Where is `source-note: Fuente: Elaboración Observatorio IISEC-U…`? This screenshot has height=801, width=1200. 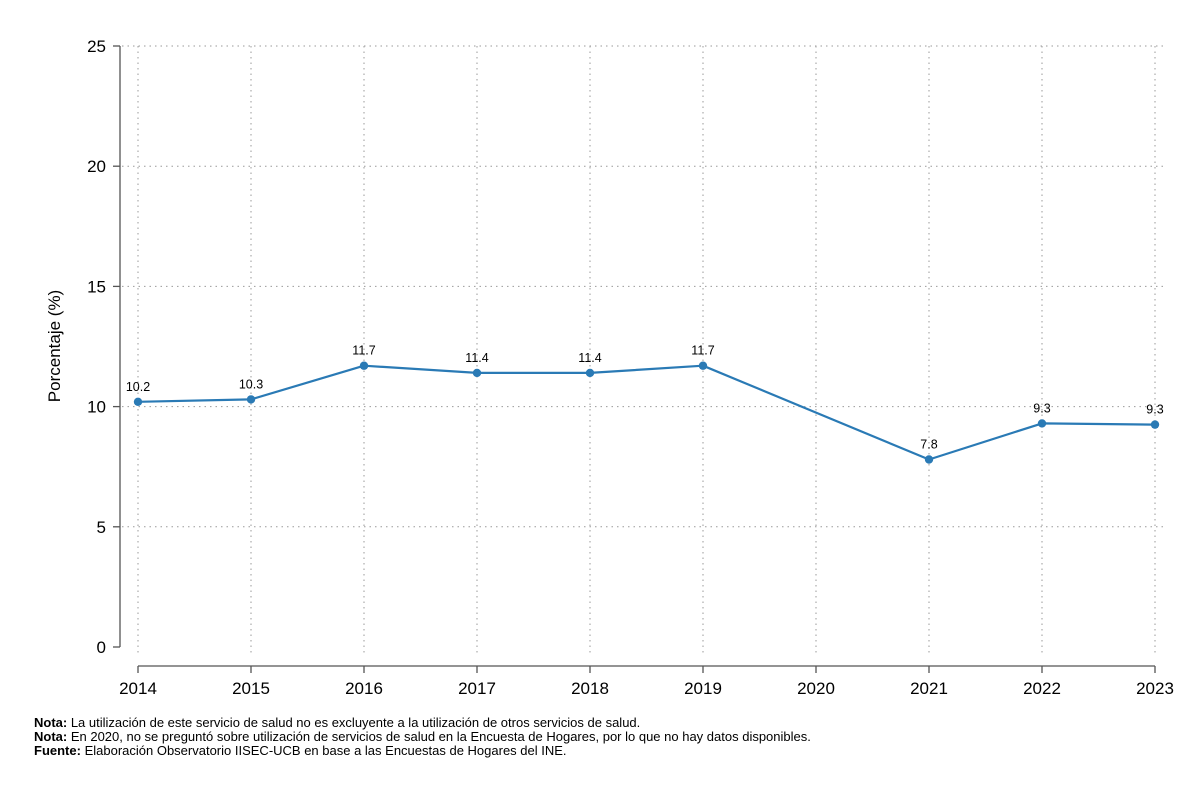 source-note: Fuente: Elaboración Observatorio IISEC-U… is located at coordinates (422, 751).